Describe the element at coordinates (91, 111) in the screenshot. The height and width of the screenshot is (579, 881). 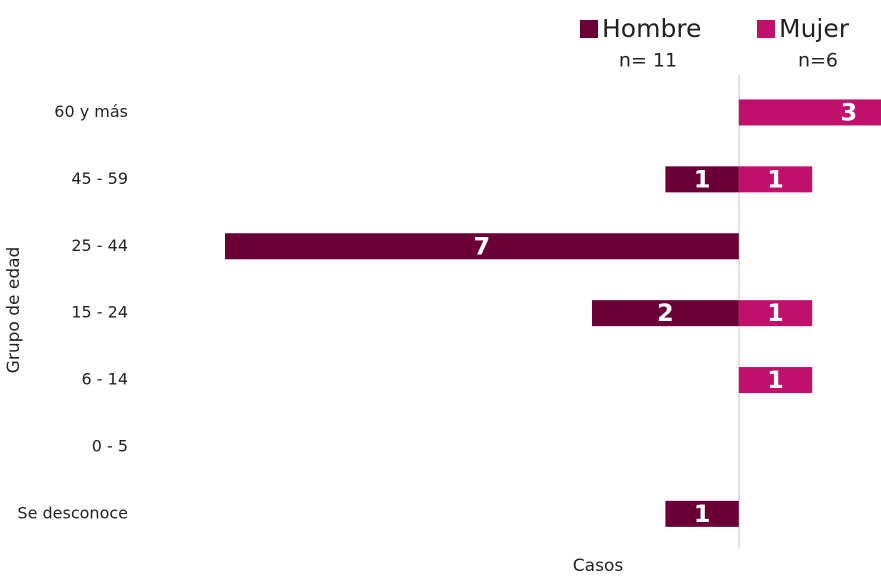
I see `y-tick-label: 60 y más` at that location.